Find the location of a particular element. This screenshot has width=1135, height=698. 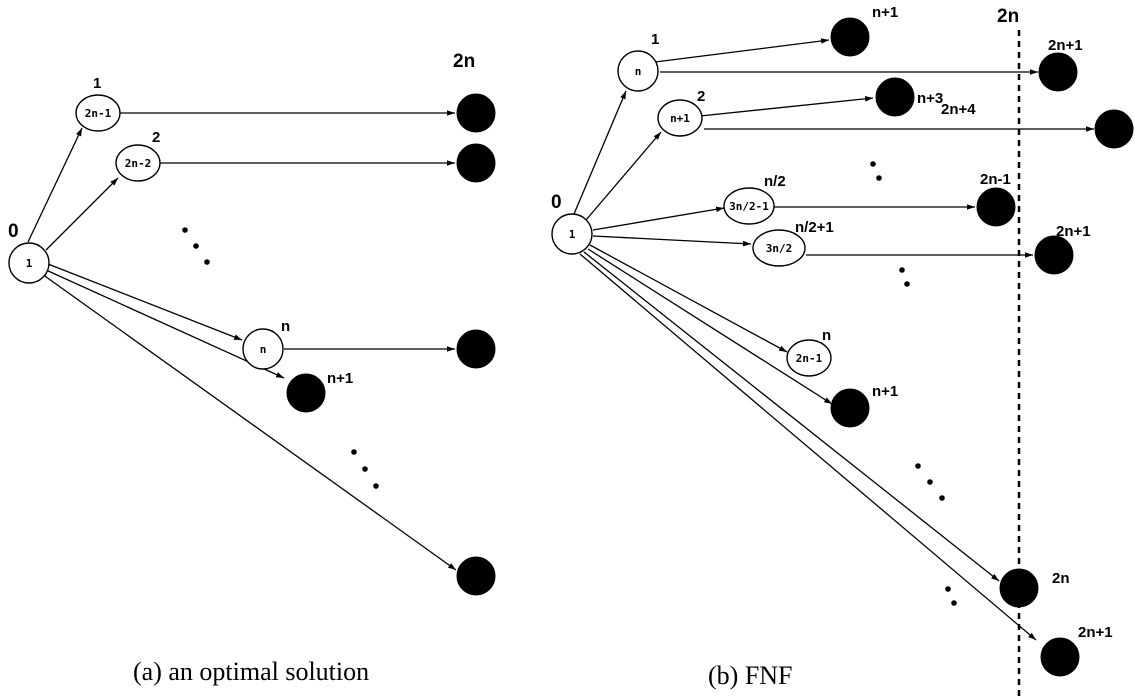

node-b-2nplus4 is located at coordinates (1114, 129).